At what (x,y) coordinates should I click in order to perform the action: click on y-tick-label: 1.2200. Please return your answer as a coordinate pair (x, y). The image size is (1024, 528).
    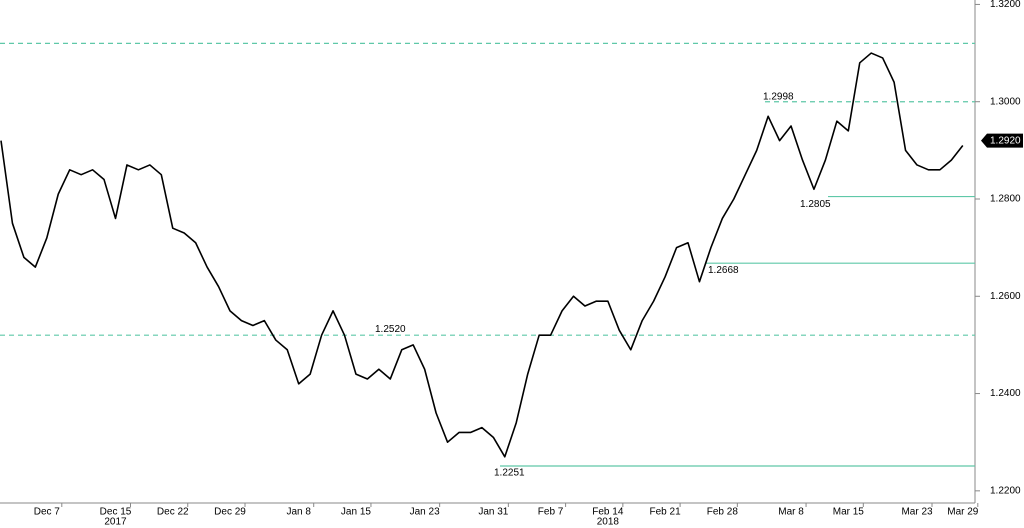
    Looking at the image, I should click on (1005, 490).